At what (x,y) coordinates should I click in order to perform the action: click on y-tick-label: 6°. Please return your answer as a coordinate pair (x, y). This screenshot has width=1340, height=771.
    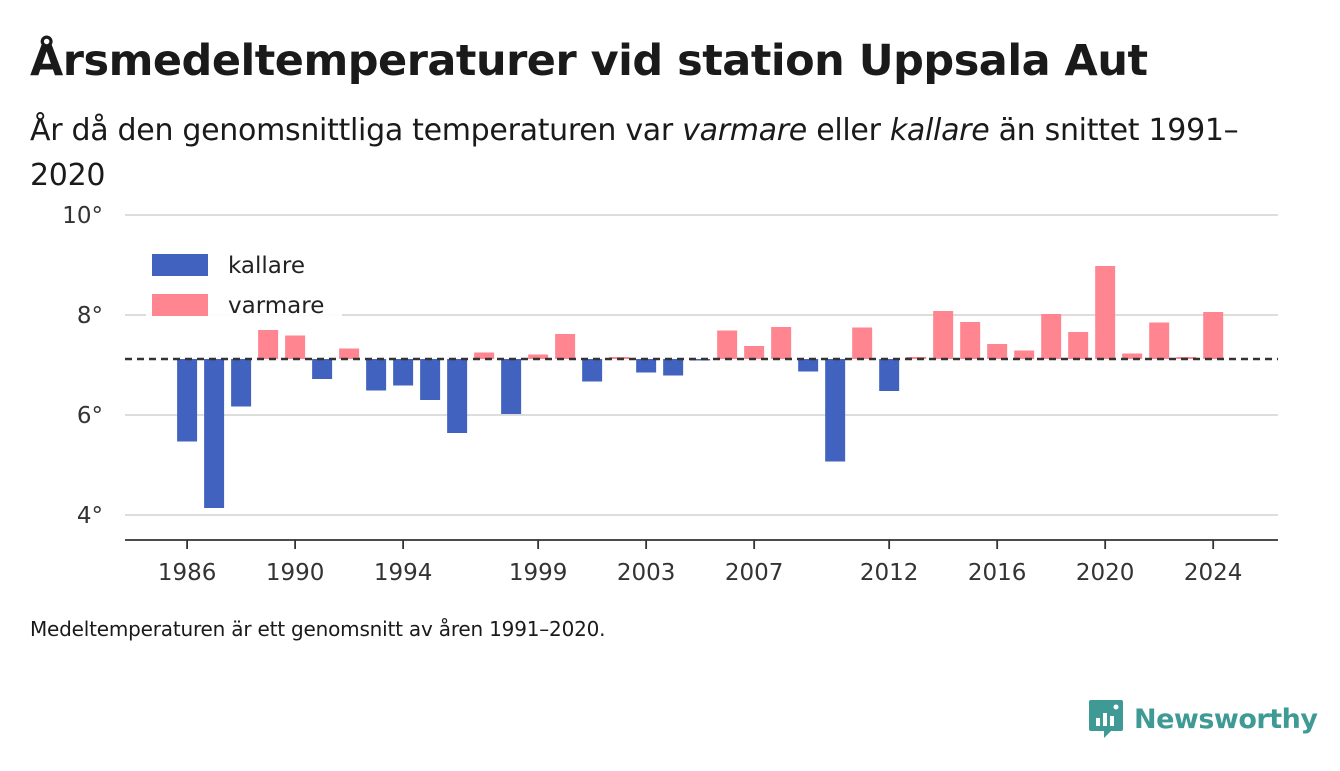
    Looking at the image, I should click on (90, 416).